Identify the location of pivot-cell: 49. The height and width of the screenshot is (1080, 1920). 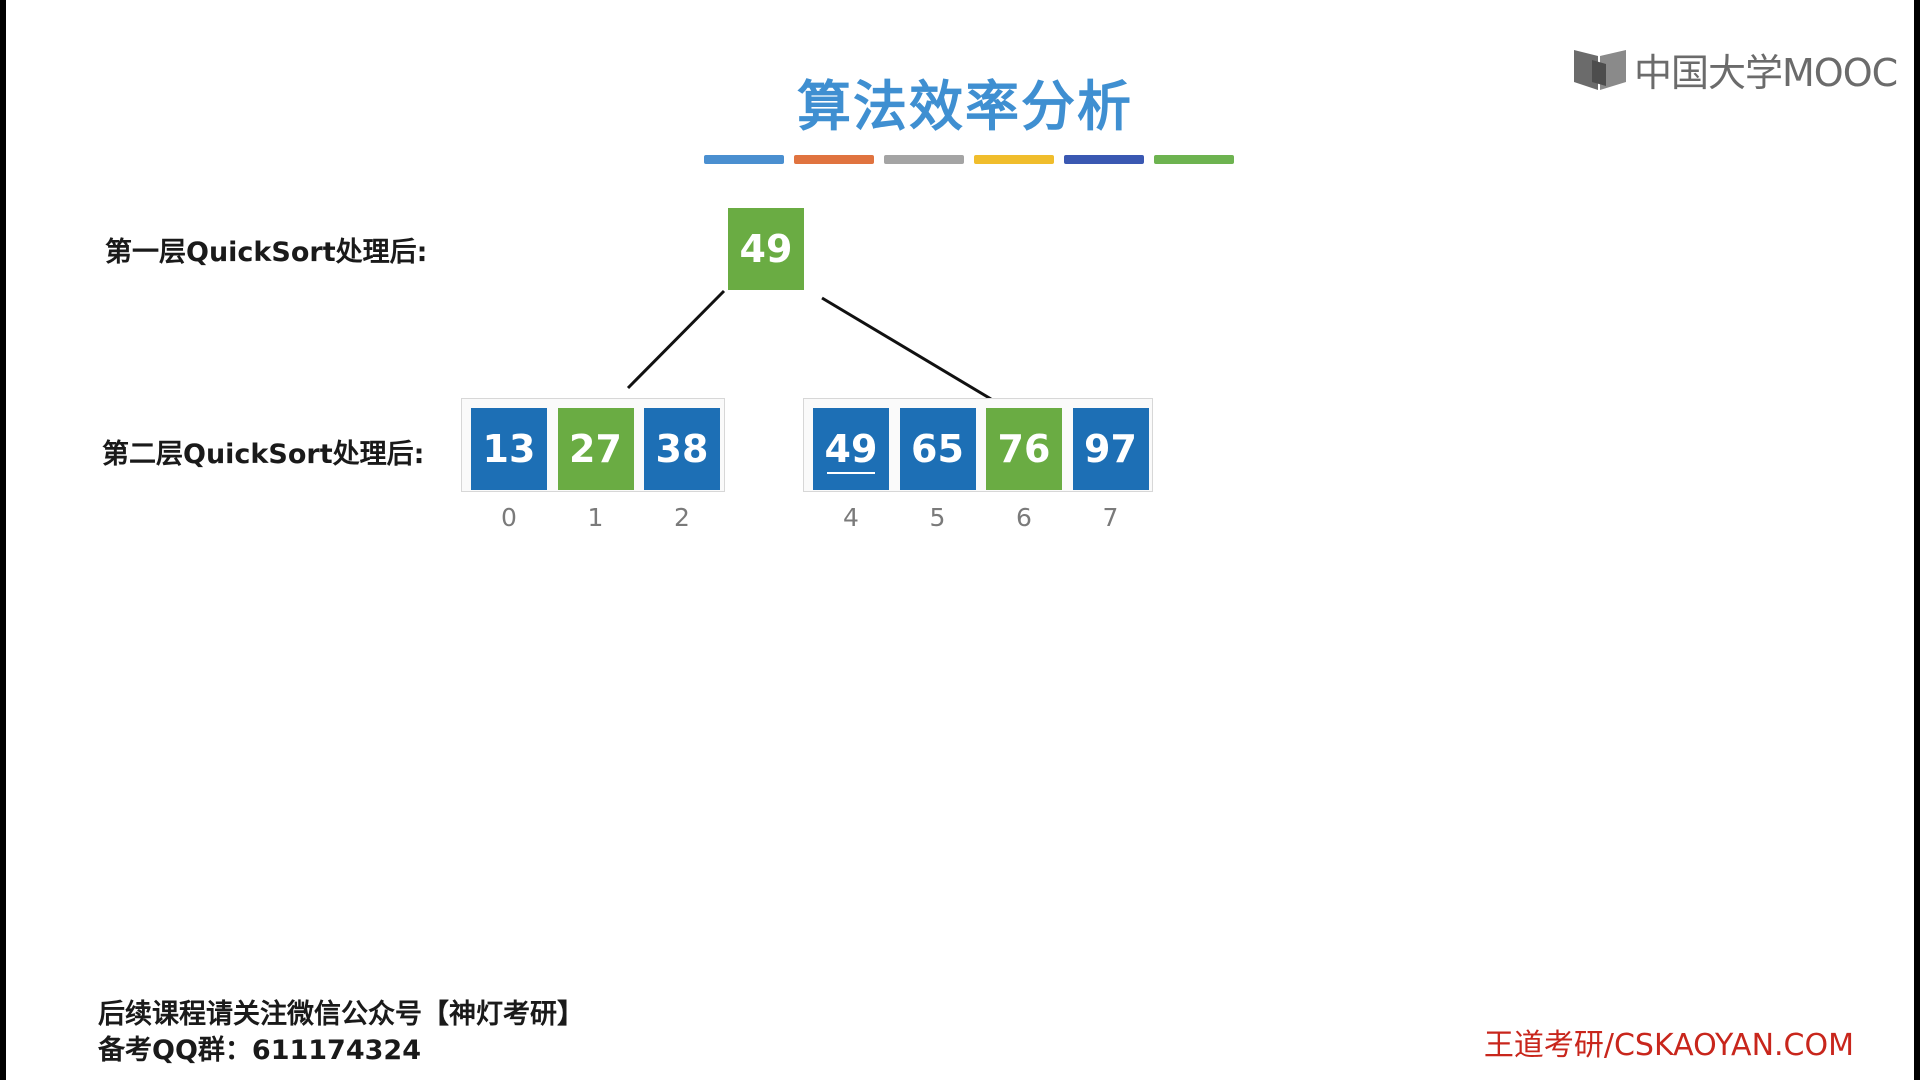
(766, 249).